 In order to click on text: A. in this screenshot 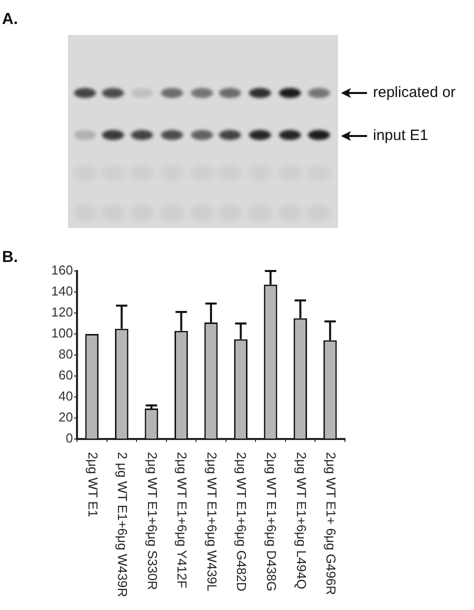, I will do `click(10, 19)`.